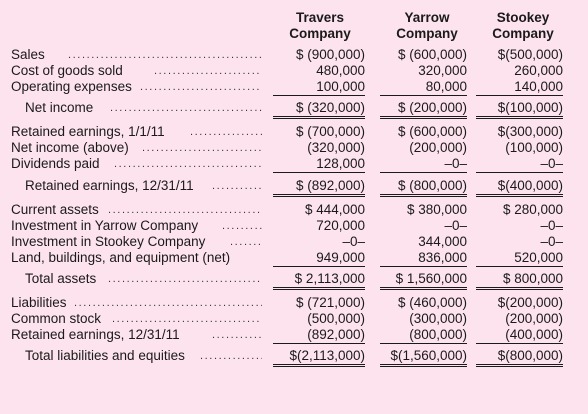 This screenshot has height=414, width=588. I want to click on row-label: Total assets, so click(61, 278).